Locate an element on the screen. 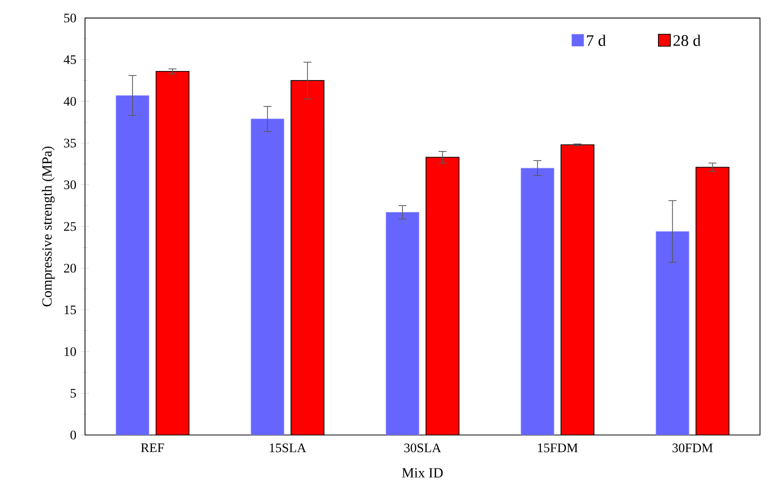 Image resolution: width=779 pixels, height=494 pixels. y-tick-label: 35 is located at coordinates (70, 143).